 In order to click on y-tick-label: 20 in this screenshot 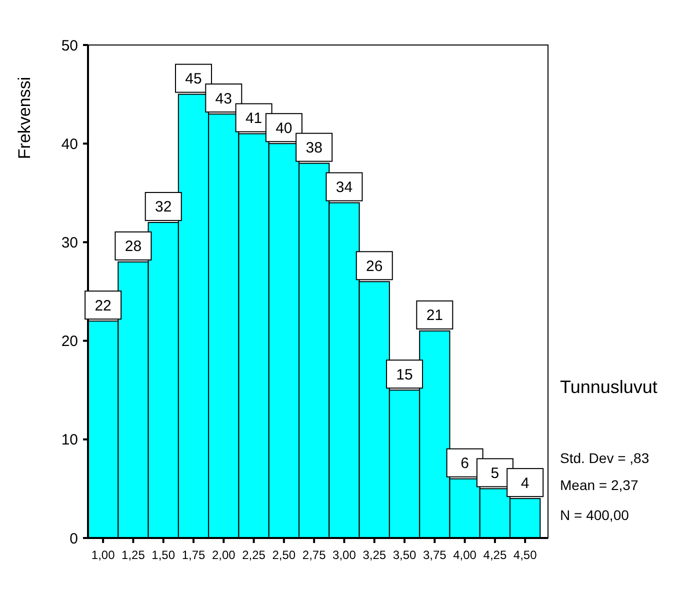, I will do `click(69, 341)`.